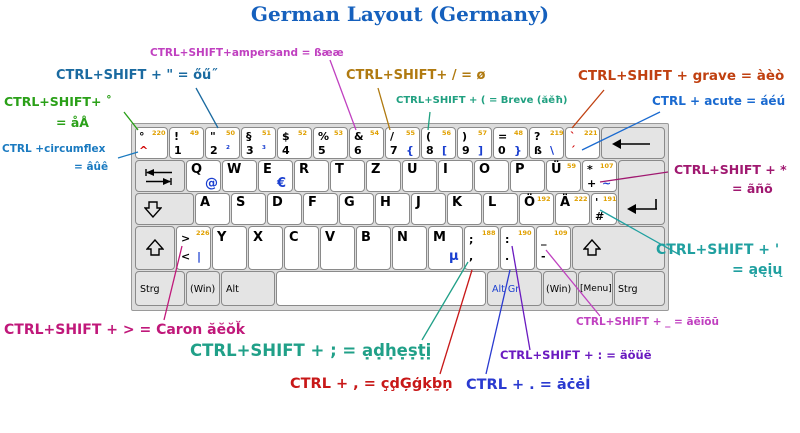  I want to click on key-win-right: (Win), so click(560, 288).